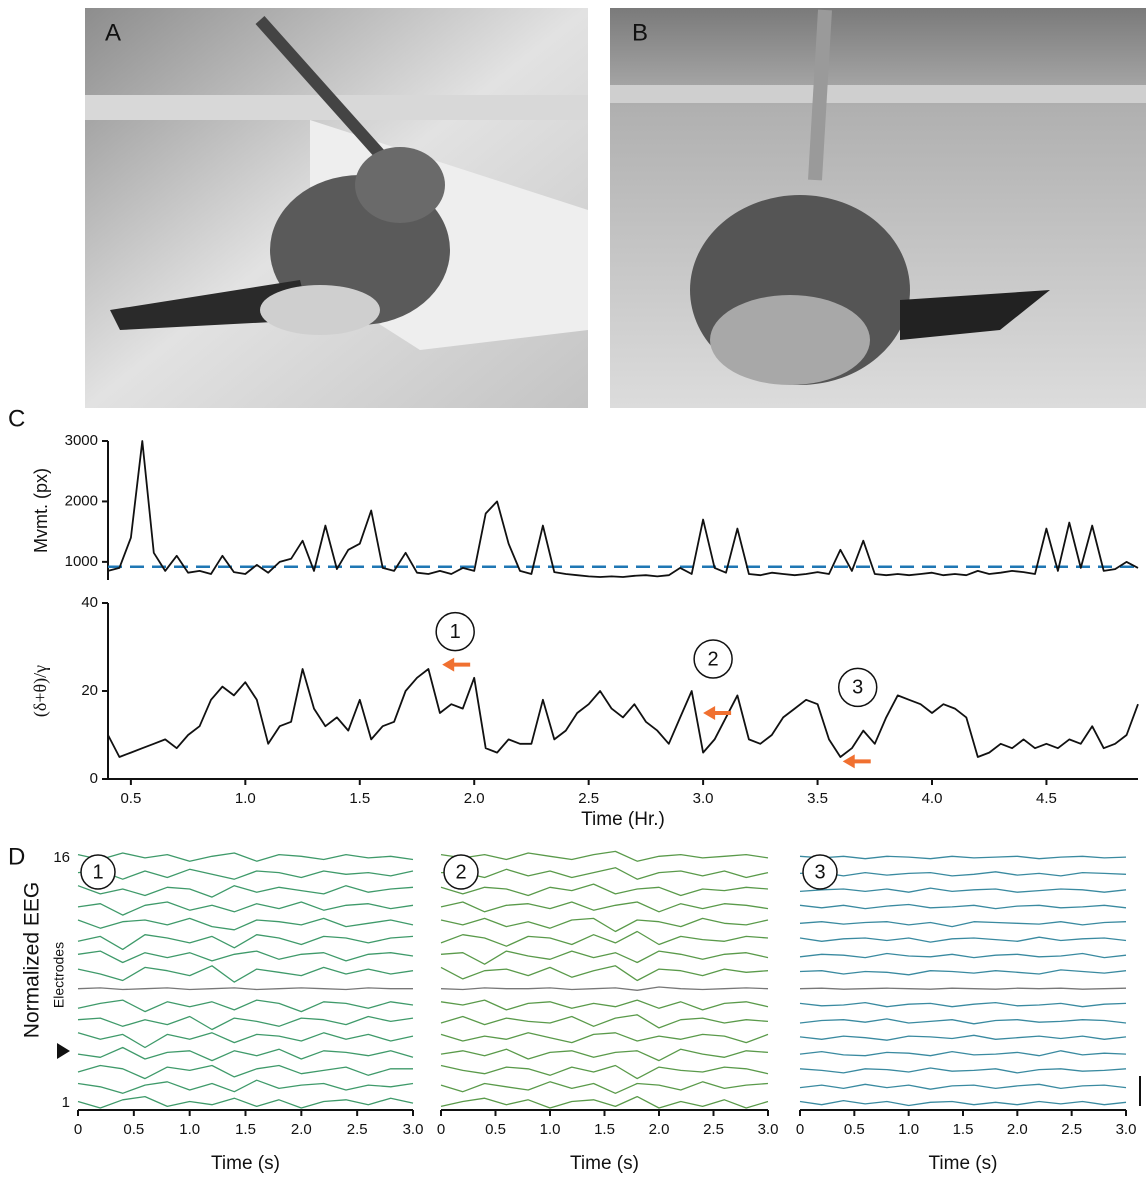 Image resolution: width=1148 pixels, height=1178 pixels. Describe the element at coordinates (94, 778) in the screenshot. I see `y-tick-label: 0` at that location.